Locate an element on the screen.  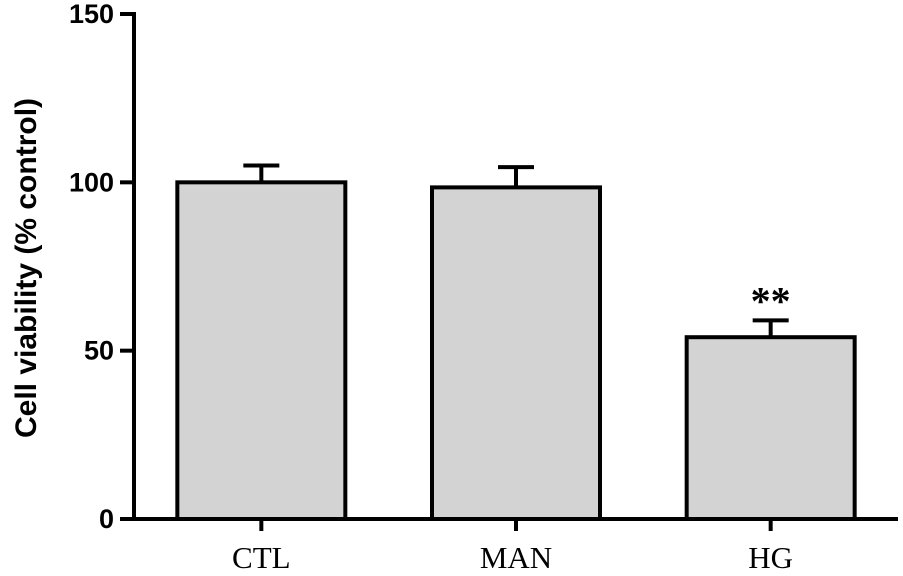
x-tick-label: HG is located at coordinates (770, 557).